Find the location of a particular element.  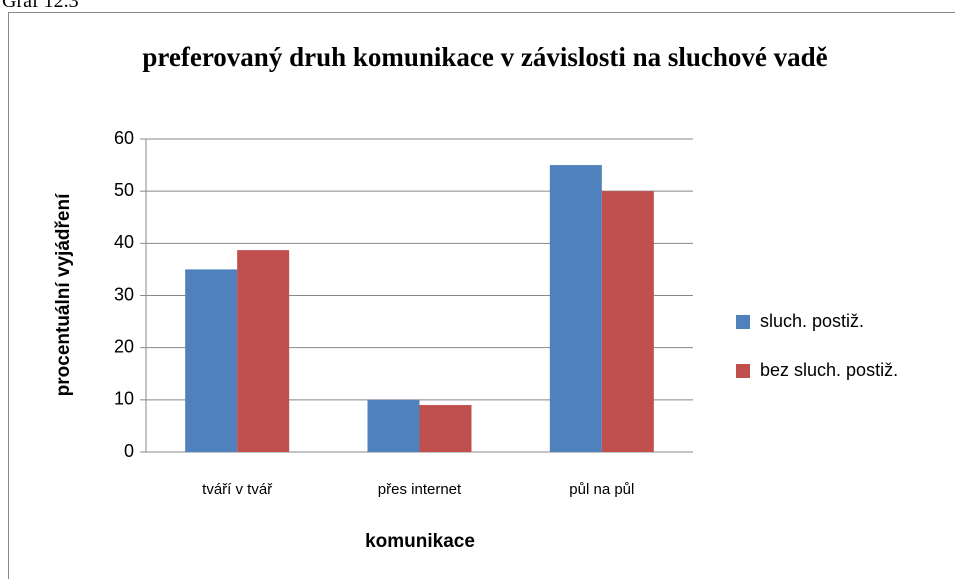

y-tick-label: 10 is located at coordinates (124, 399).